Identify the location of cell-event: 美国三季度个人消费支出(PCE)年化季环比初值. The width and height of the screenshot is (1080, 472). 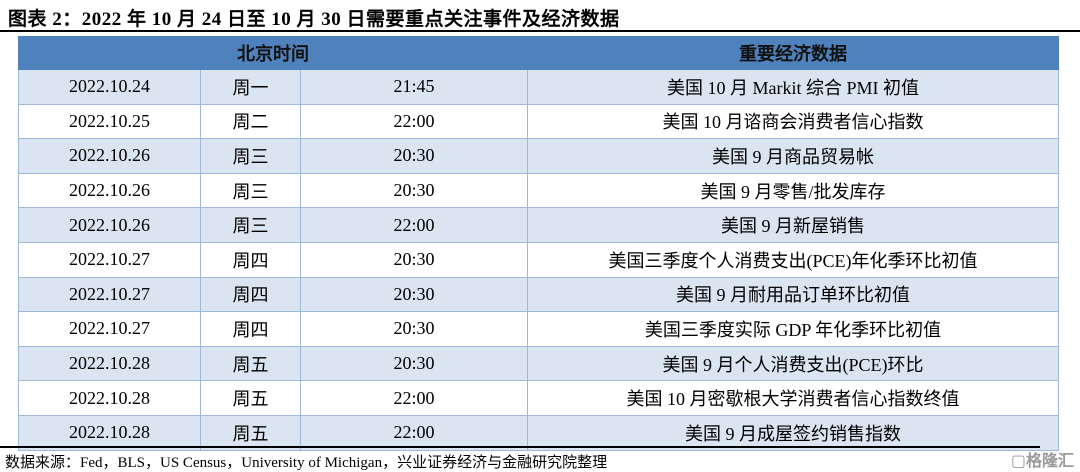
(793, 259).